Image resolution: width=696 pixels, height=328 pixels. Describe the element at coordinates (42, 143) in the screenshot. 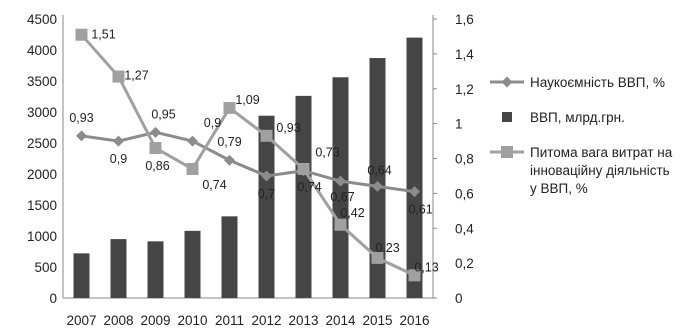

I see `left-tick-label: 2500` at that location.